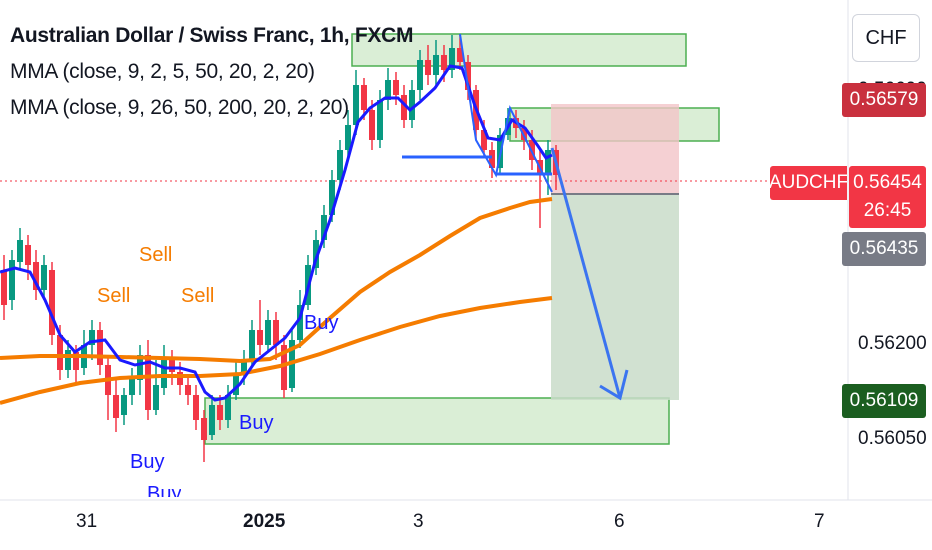 This screenshot has height=550, width=932. Describe the element at coordinates (887, 197) in the screenshot. I see `current-price-label: 0.56454 26:45` at that location.